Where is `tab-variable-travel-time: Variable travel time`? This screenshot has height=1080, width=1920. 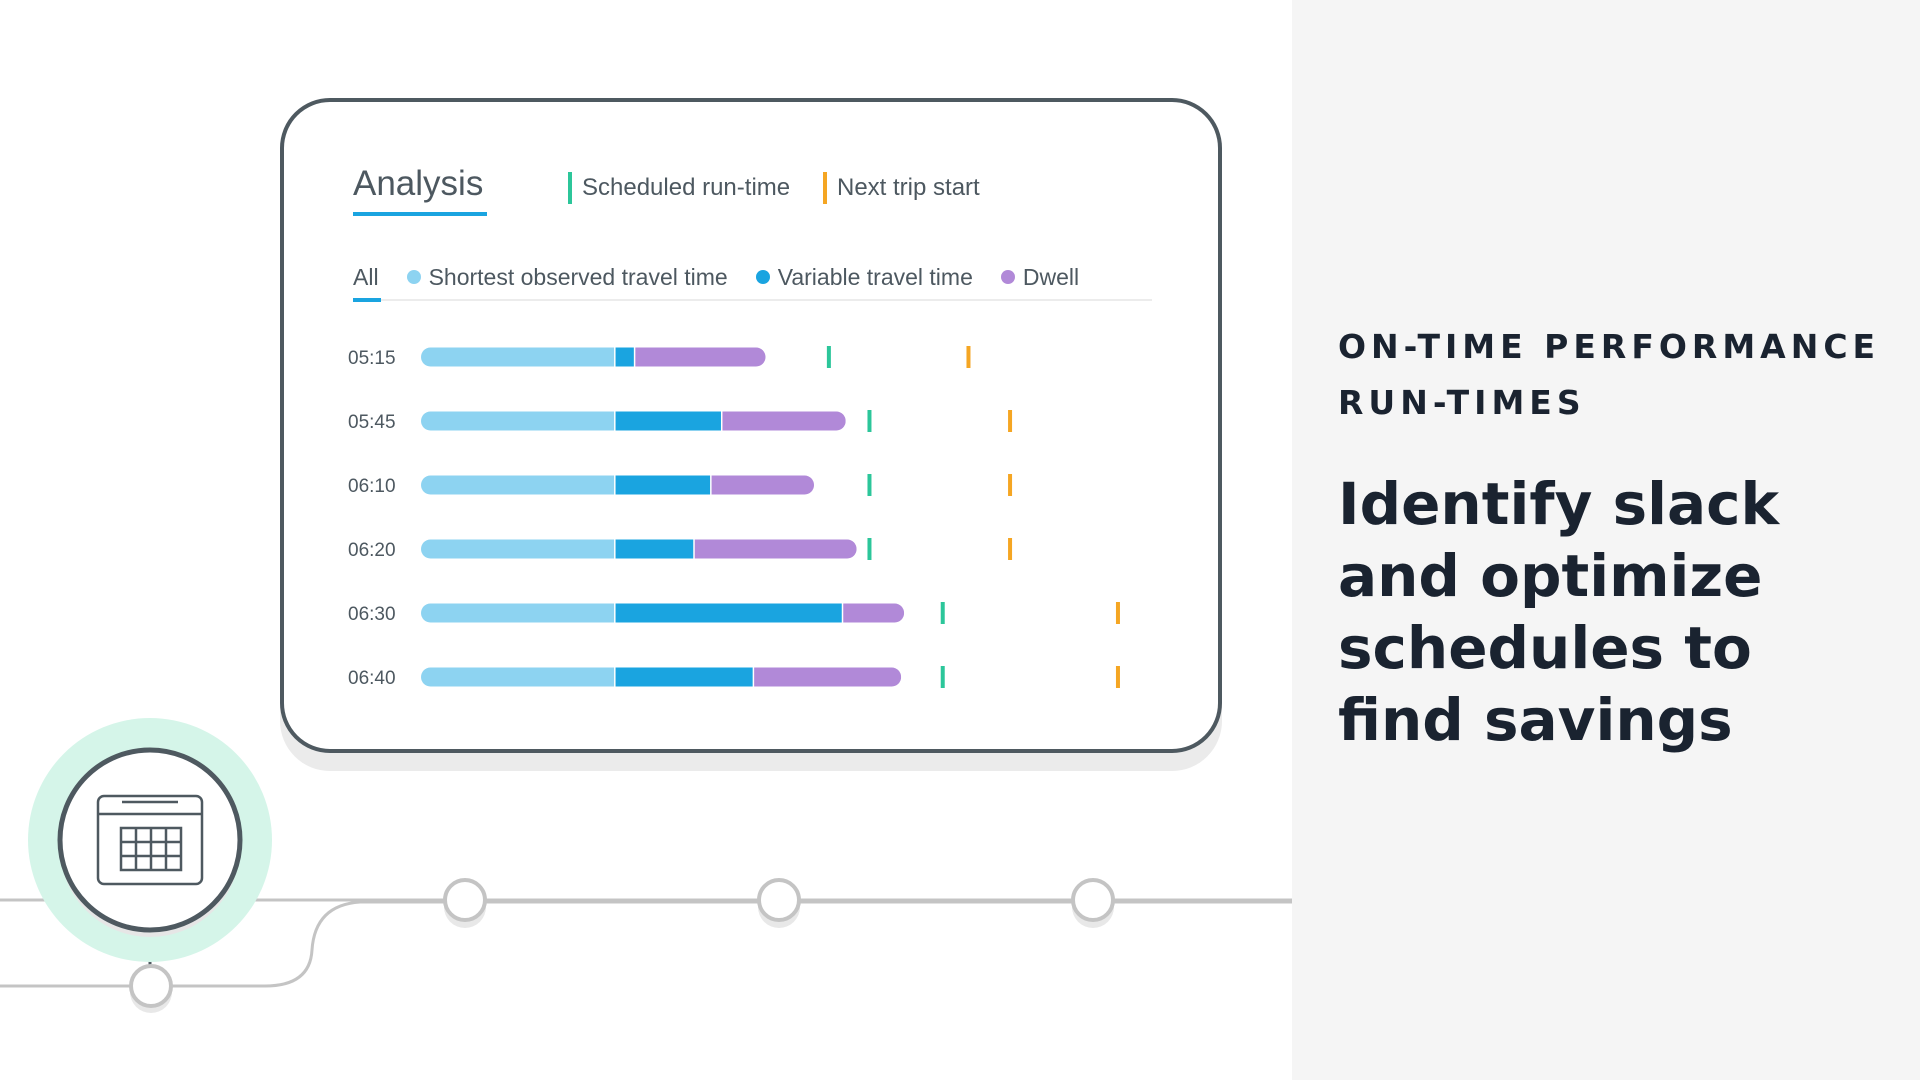
tab-variable-travel-time: Variable travel time is located at coordinates (864, 277).